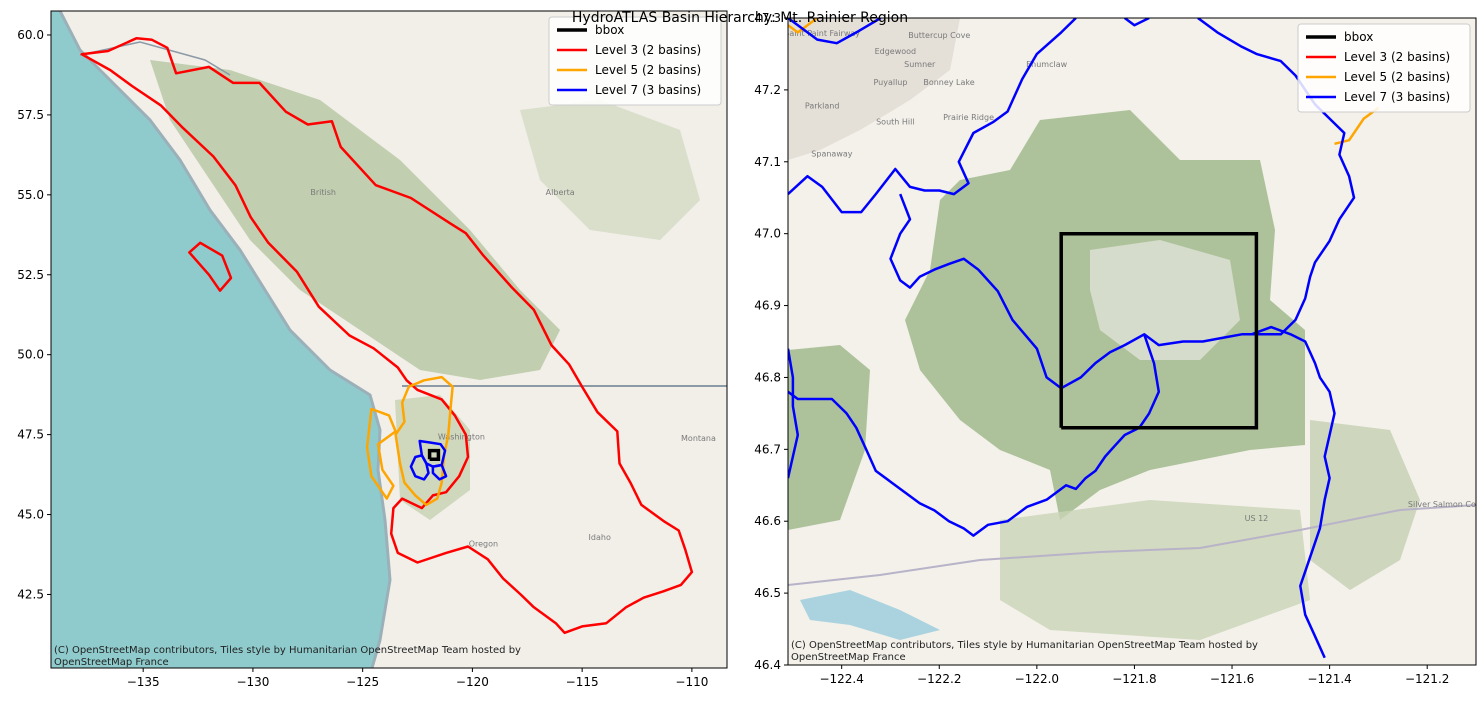 The image size is (1484, 707). I want to click on map-place-label: Spanaway, so click(831, 154).